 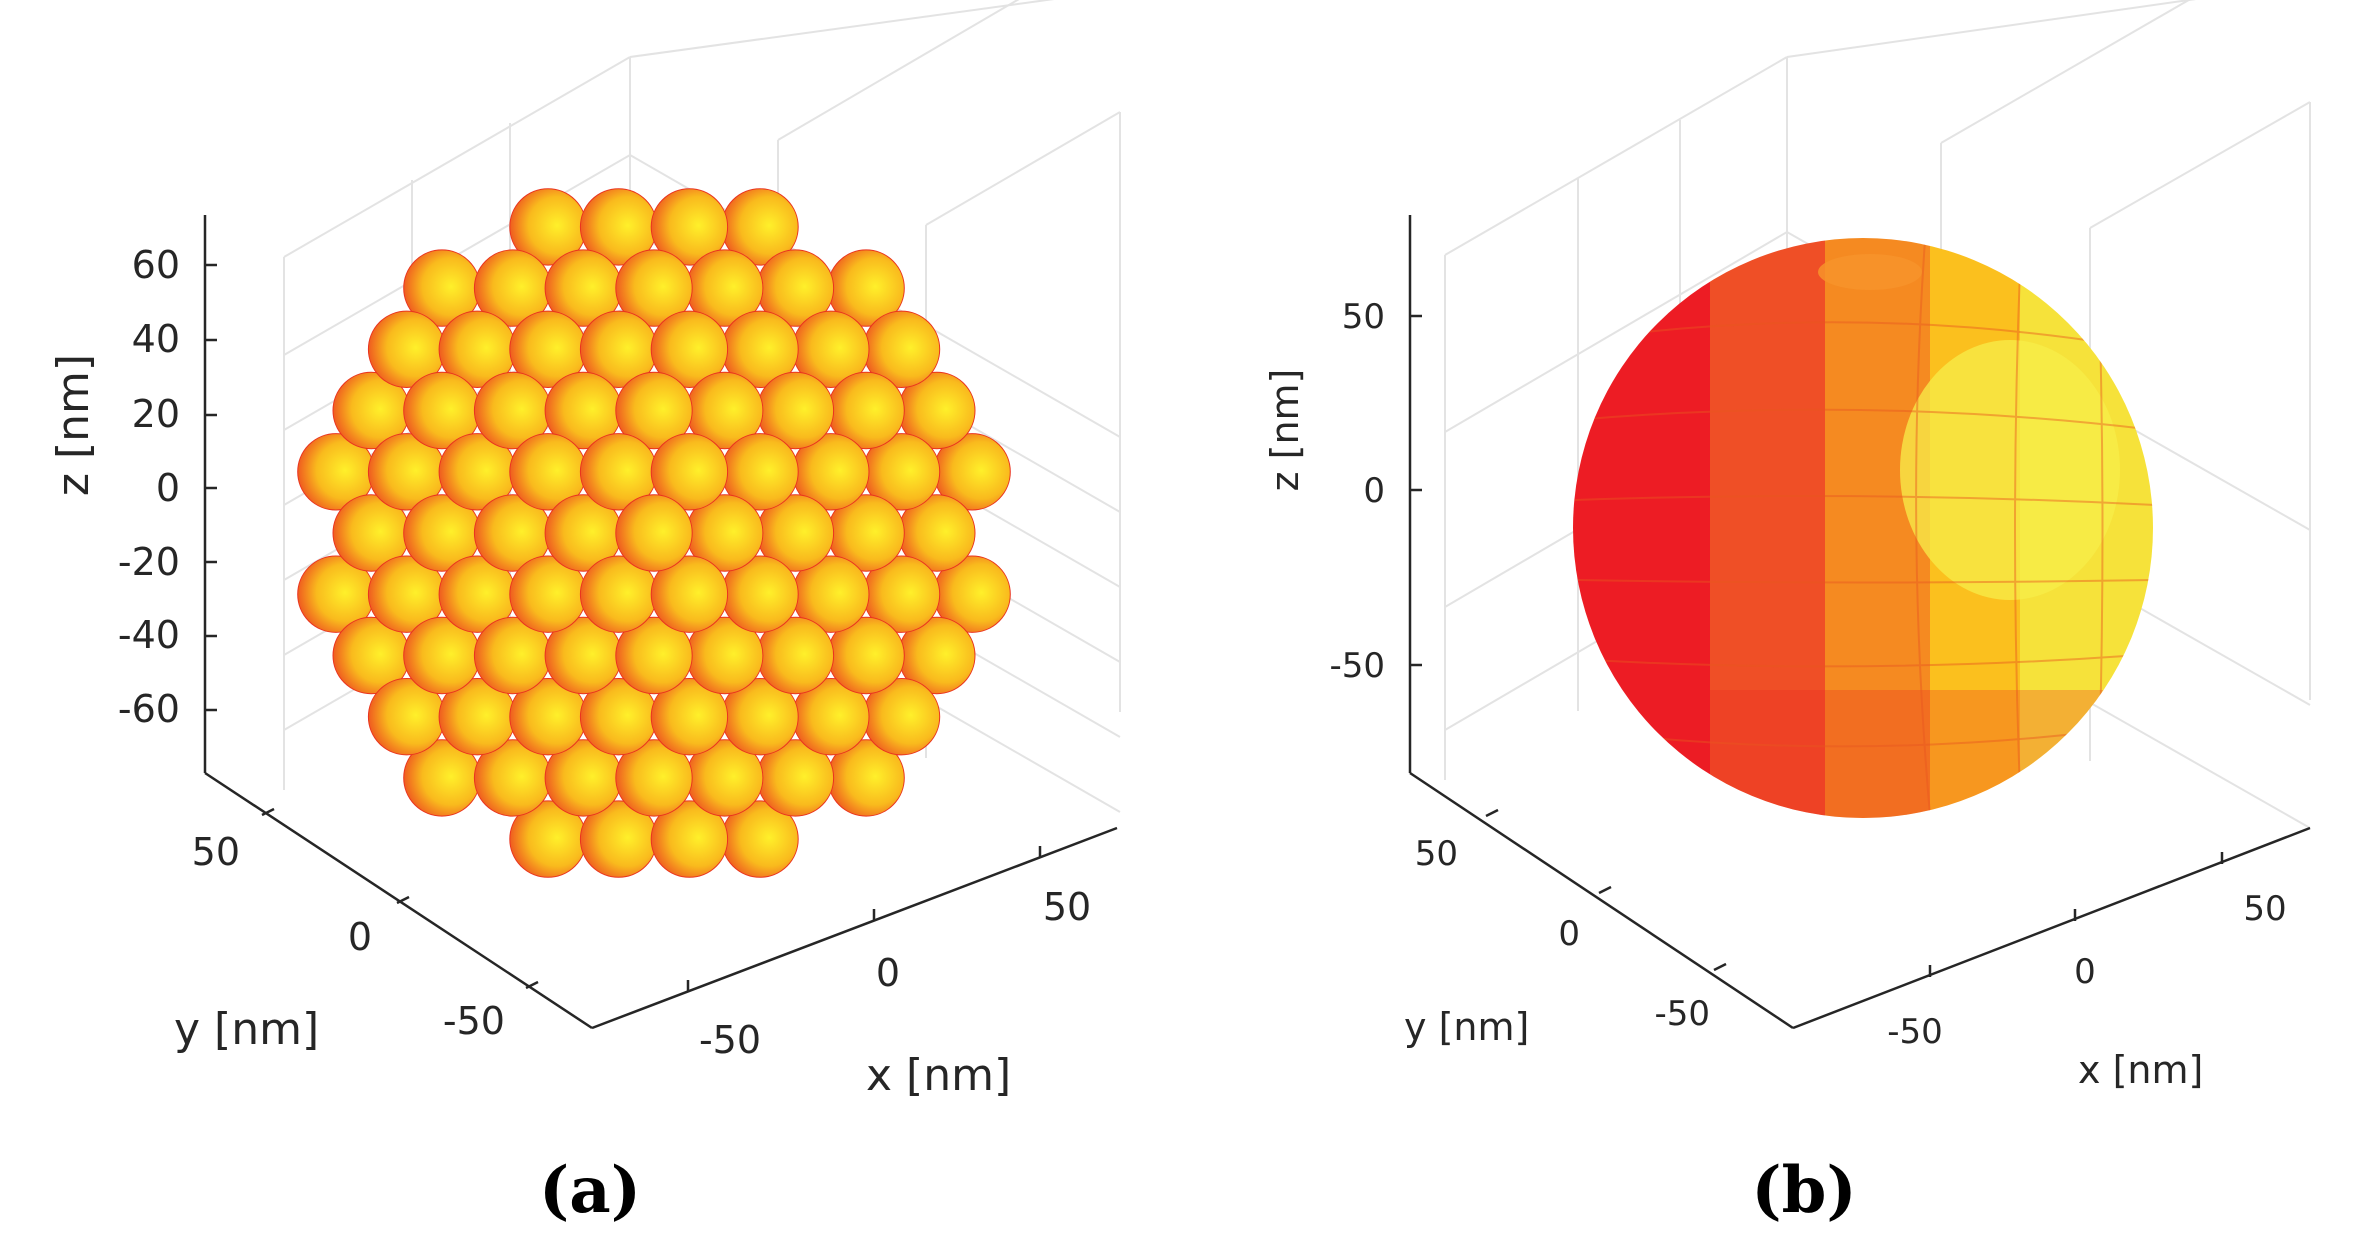 I want to click on y-tick-b-0: 0, so click(x=1569, y=934).